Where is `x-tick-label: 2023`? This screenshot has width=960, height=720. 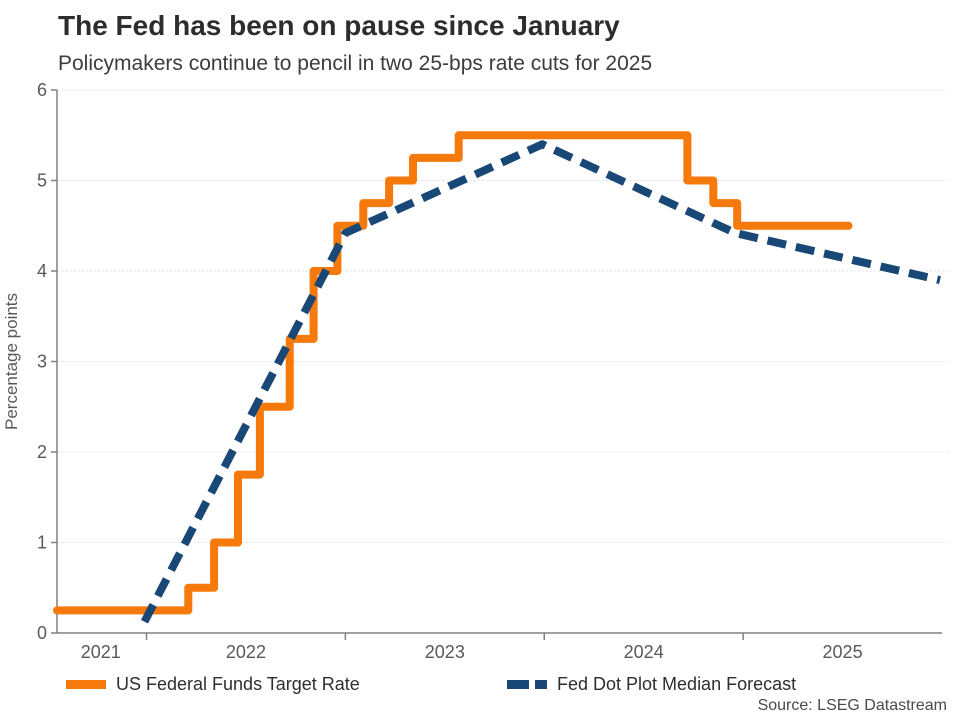
x-tick-label: 2023 is located at coordinates (445, 652).